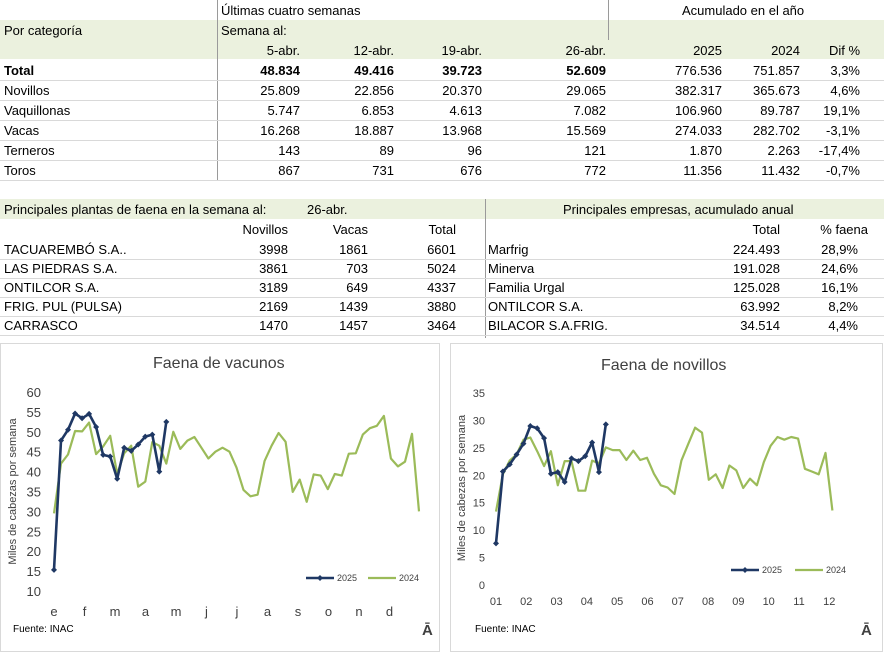 The image size is (884, 655). Describe the element at coordinates (353, 306) in the screenshot. I see `plant-cell: 1439` at that location.